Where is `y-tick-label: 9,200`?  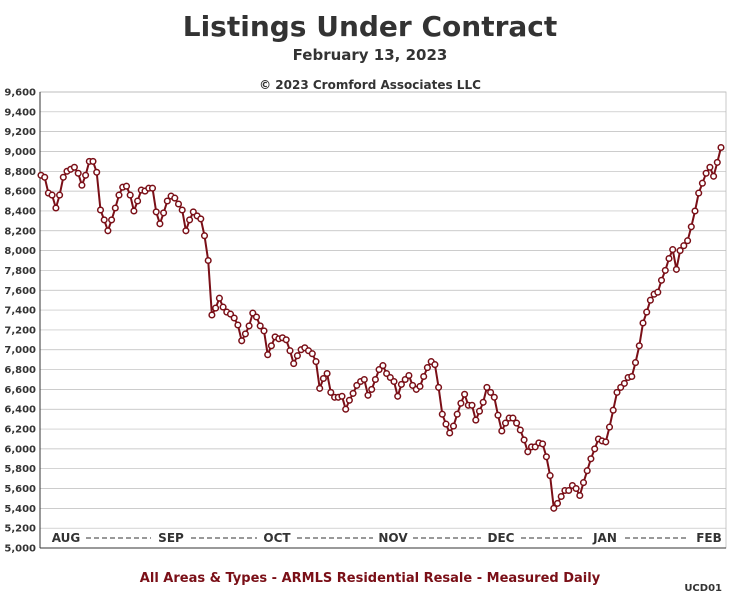 y-tick-label: 9,200 is located at coordinates (20, 132).